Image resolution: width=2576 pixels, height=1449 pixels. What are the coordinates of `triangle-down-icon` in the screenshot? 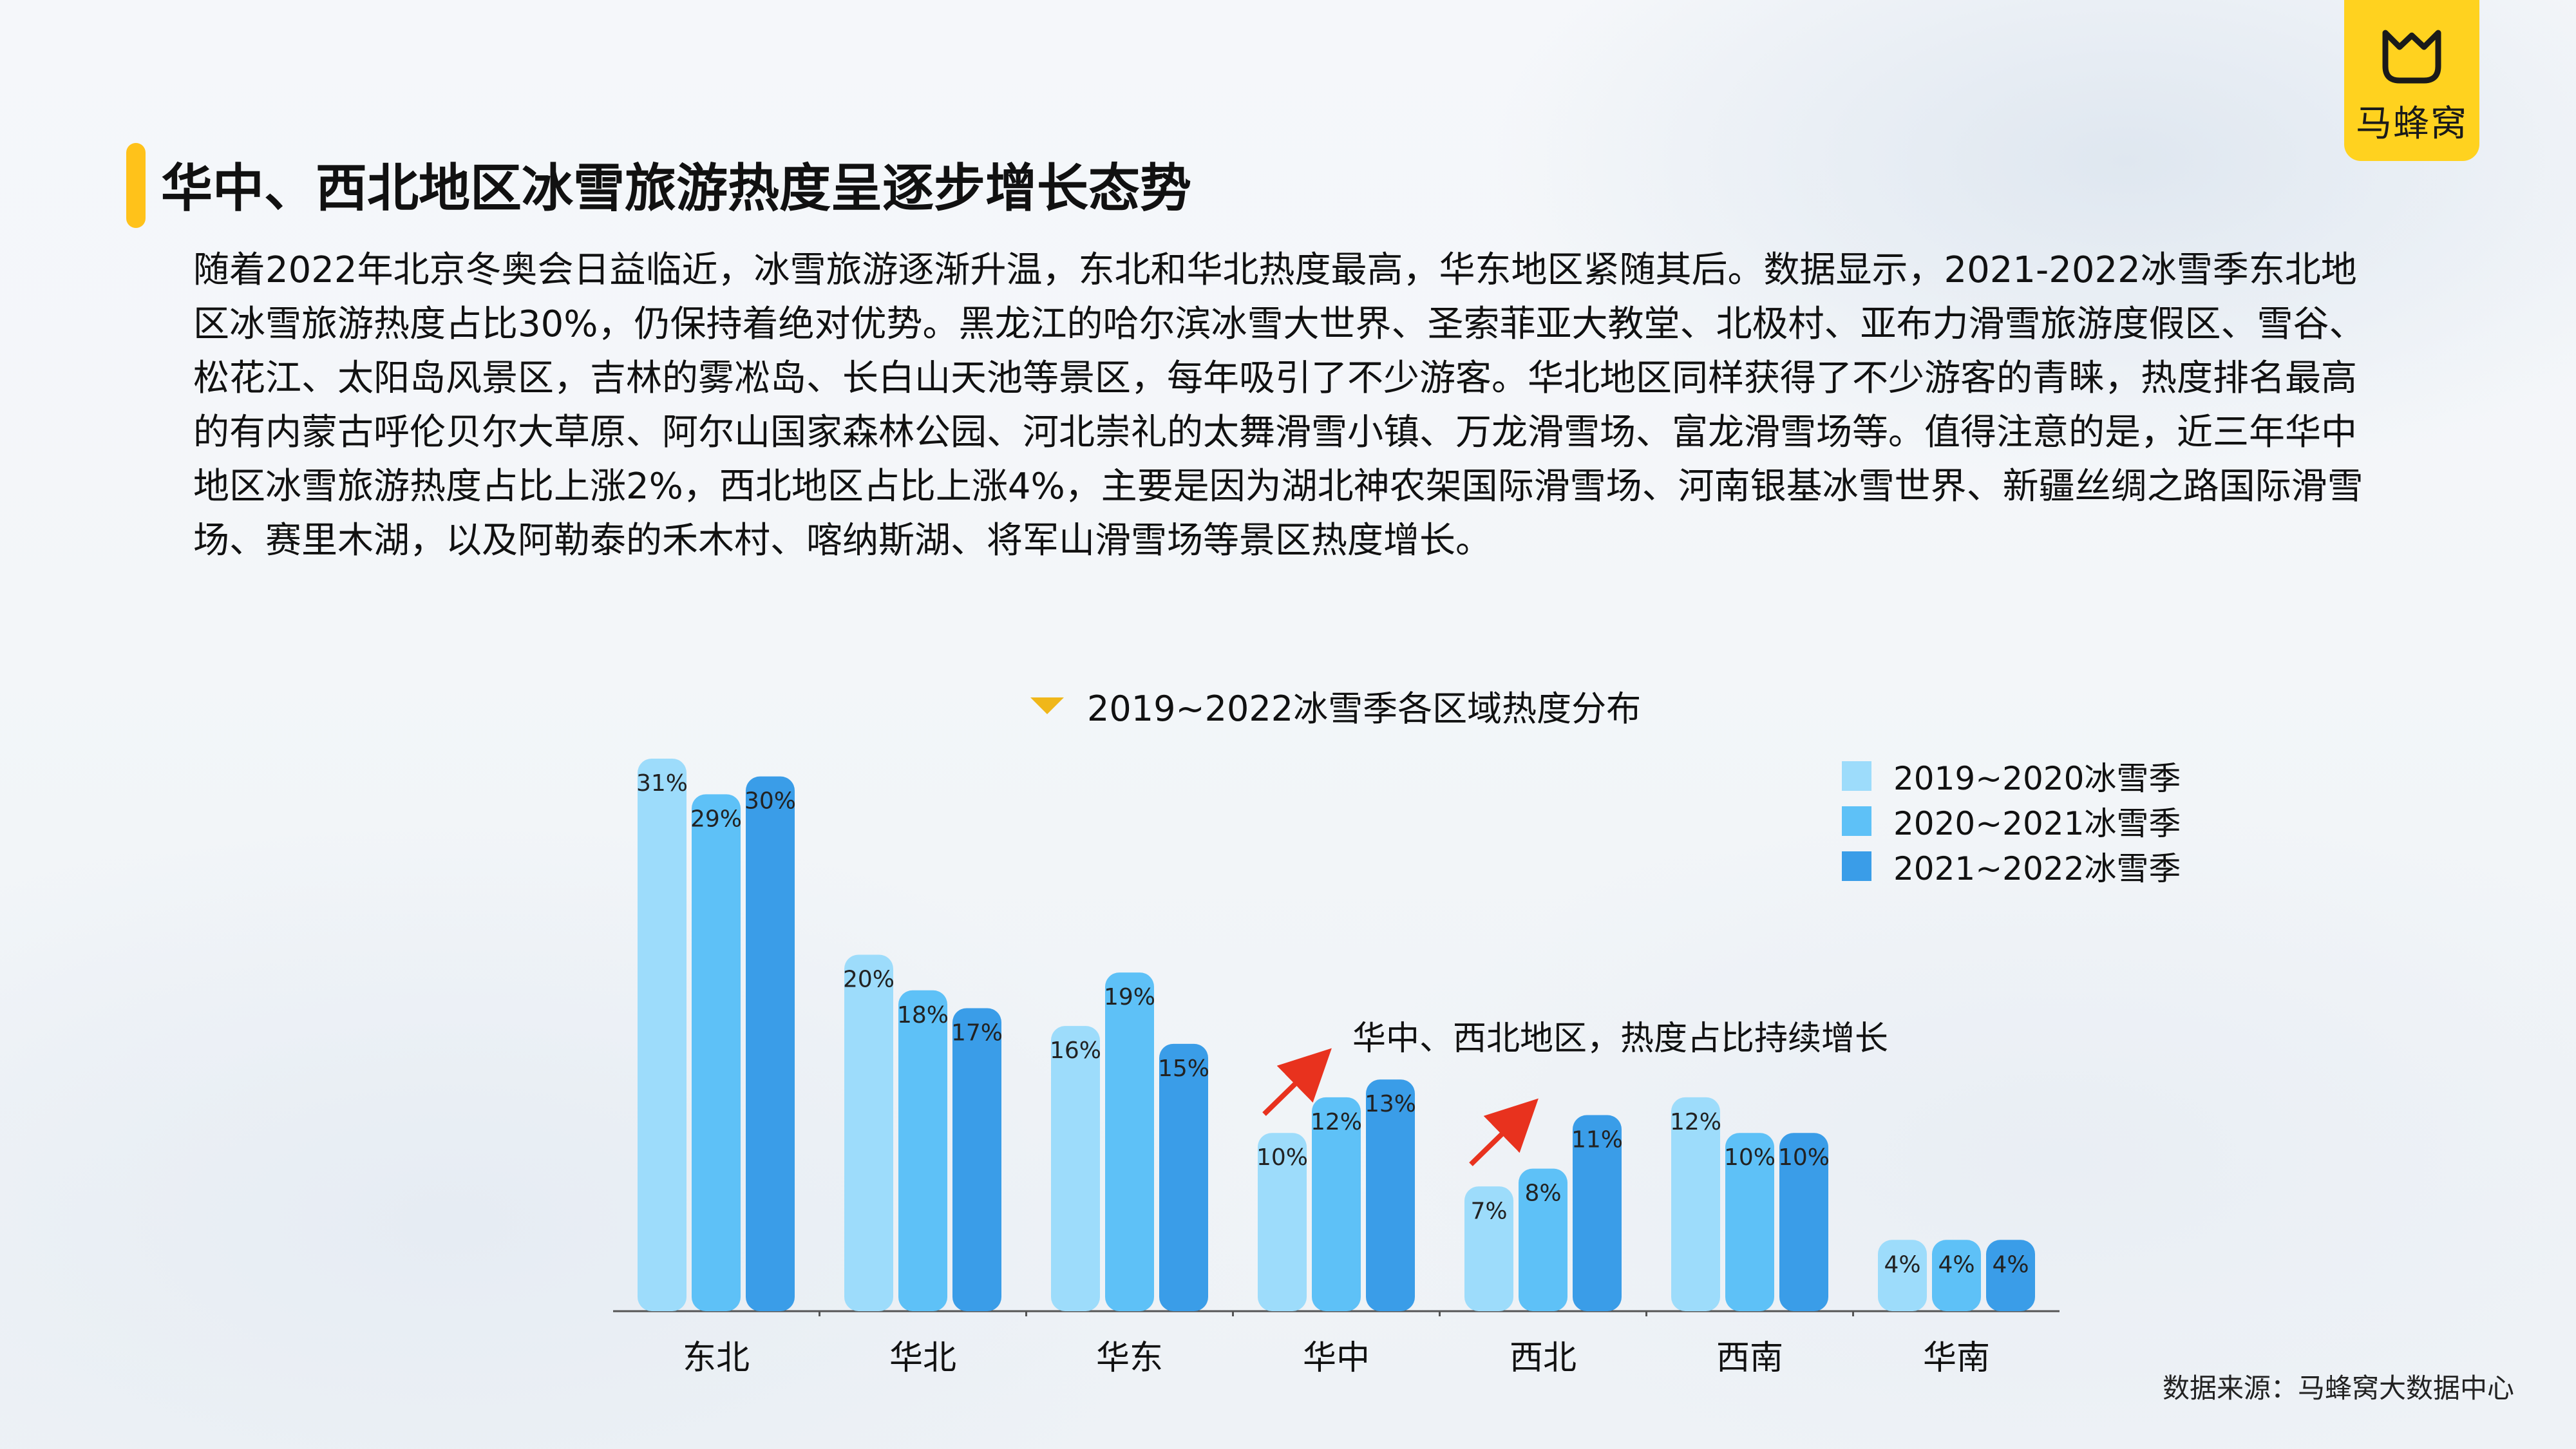 It's located at (1047, 706).